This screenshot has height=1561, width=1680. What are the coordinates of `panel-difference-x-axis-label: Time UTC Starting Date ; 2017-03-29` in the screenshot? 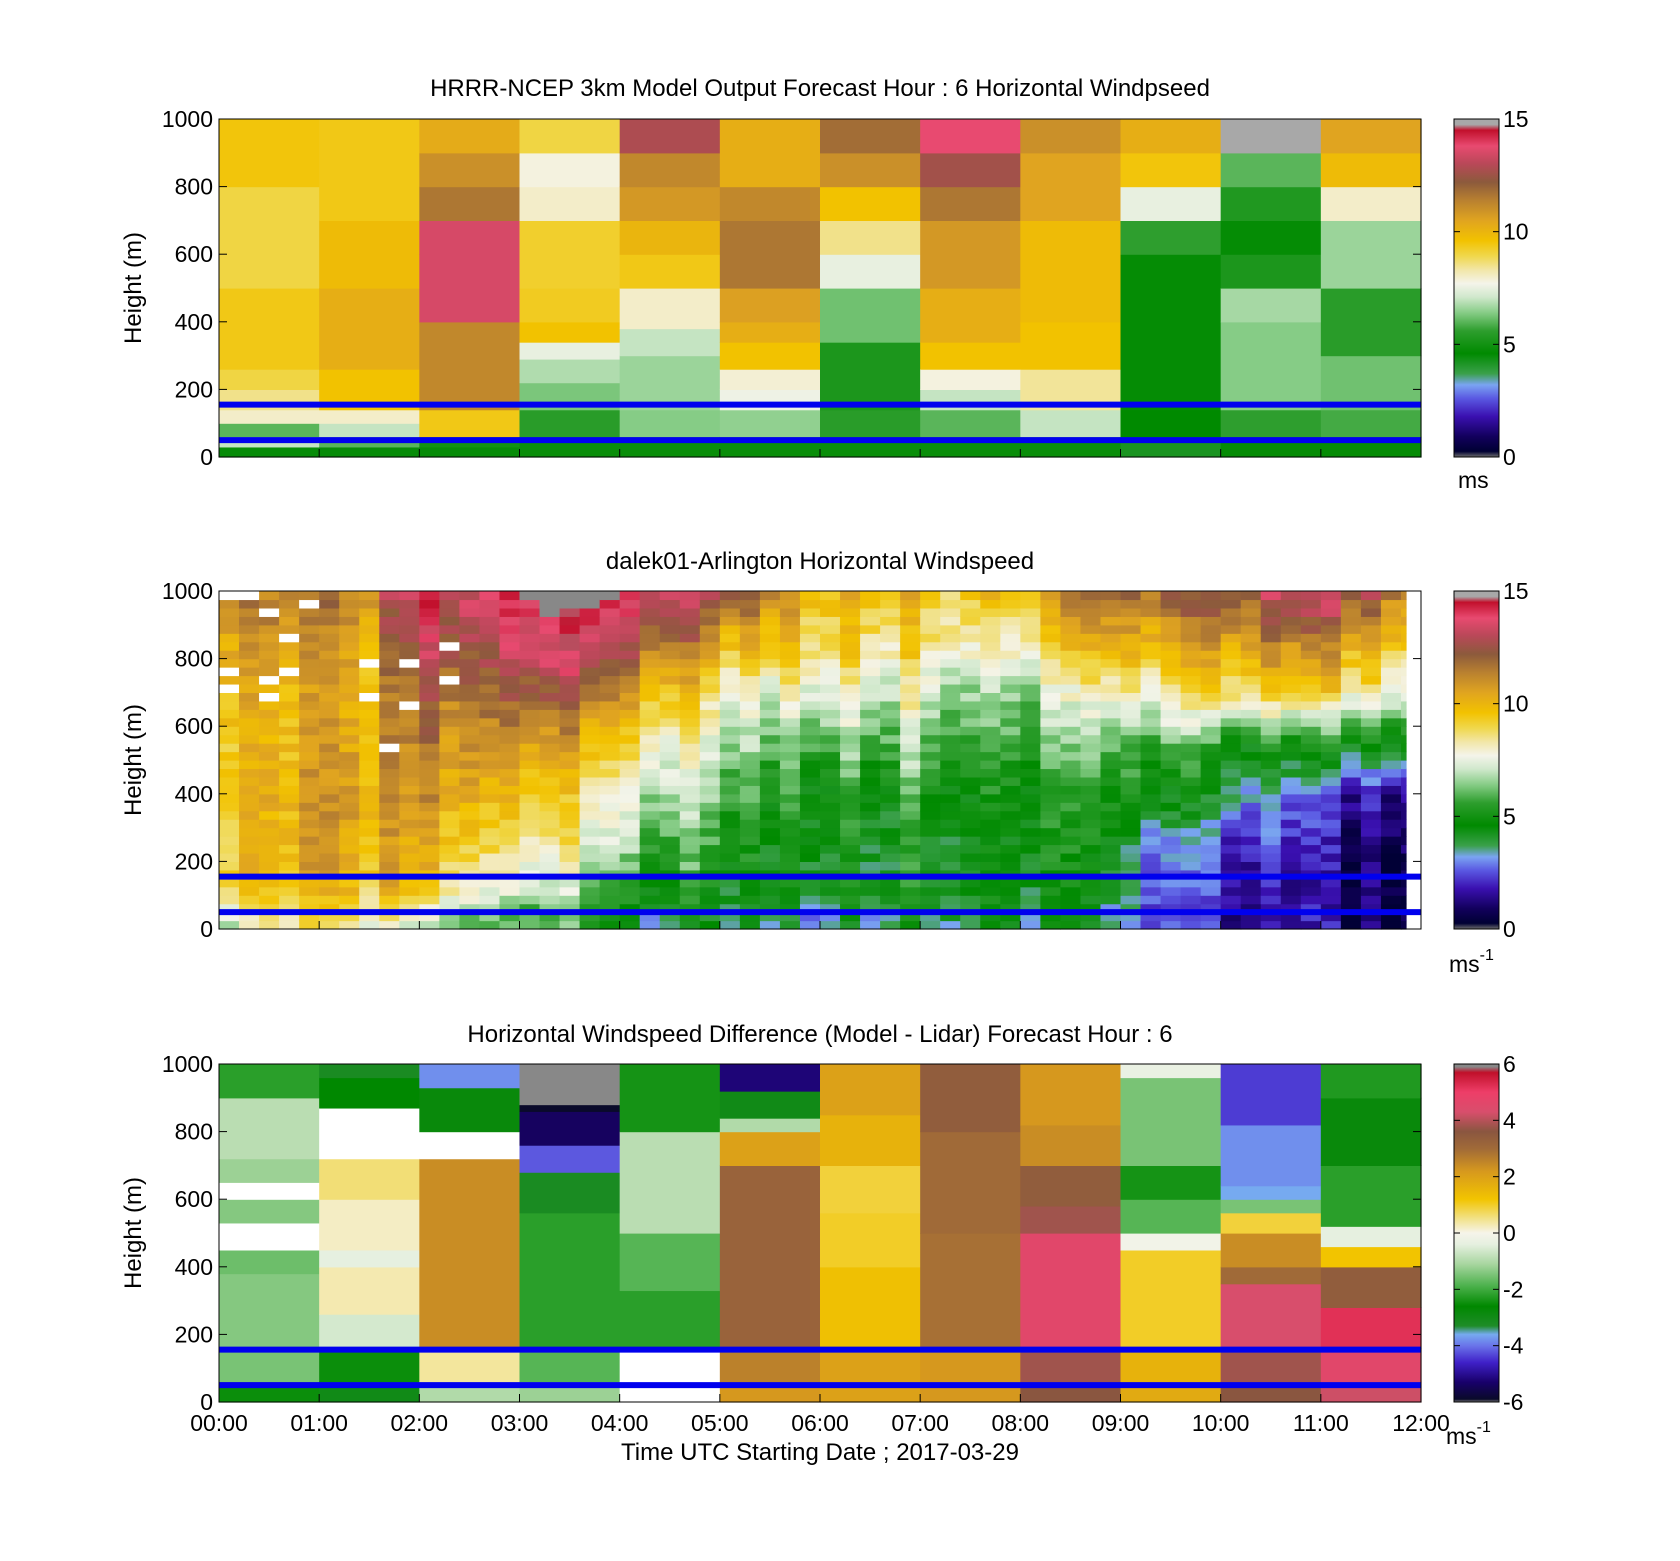 It's located at (820, 1452).